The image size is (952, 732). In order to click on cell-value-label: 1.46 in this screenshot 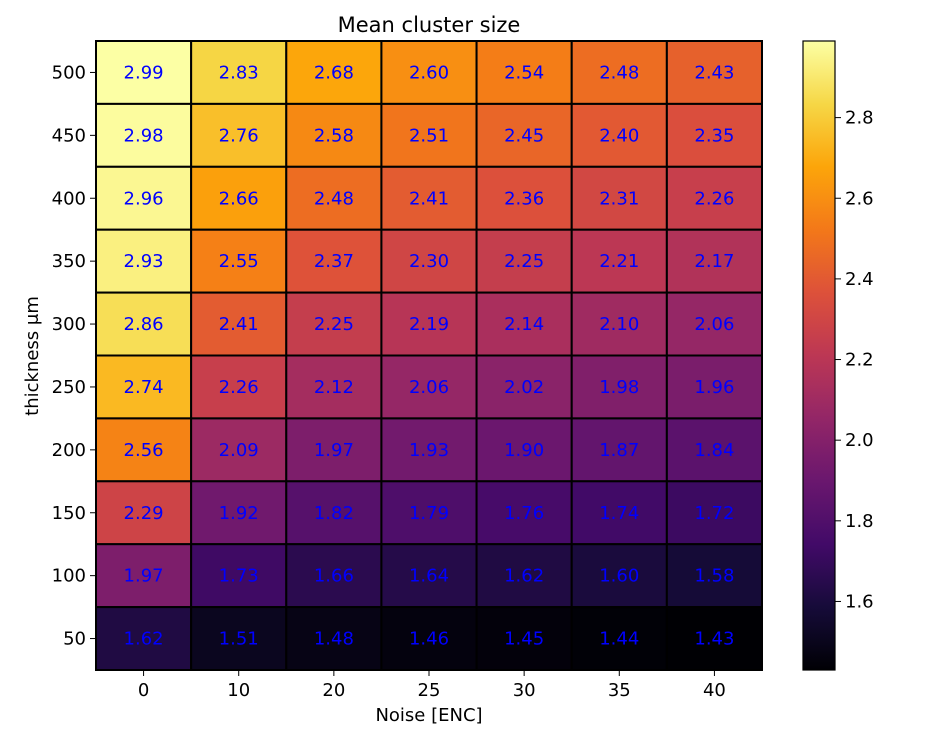, I will do `click(429, 639)`.